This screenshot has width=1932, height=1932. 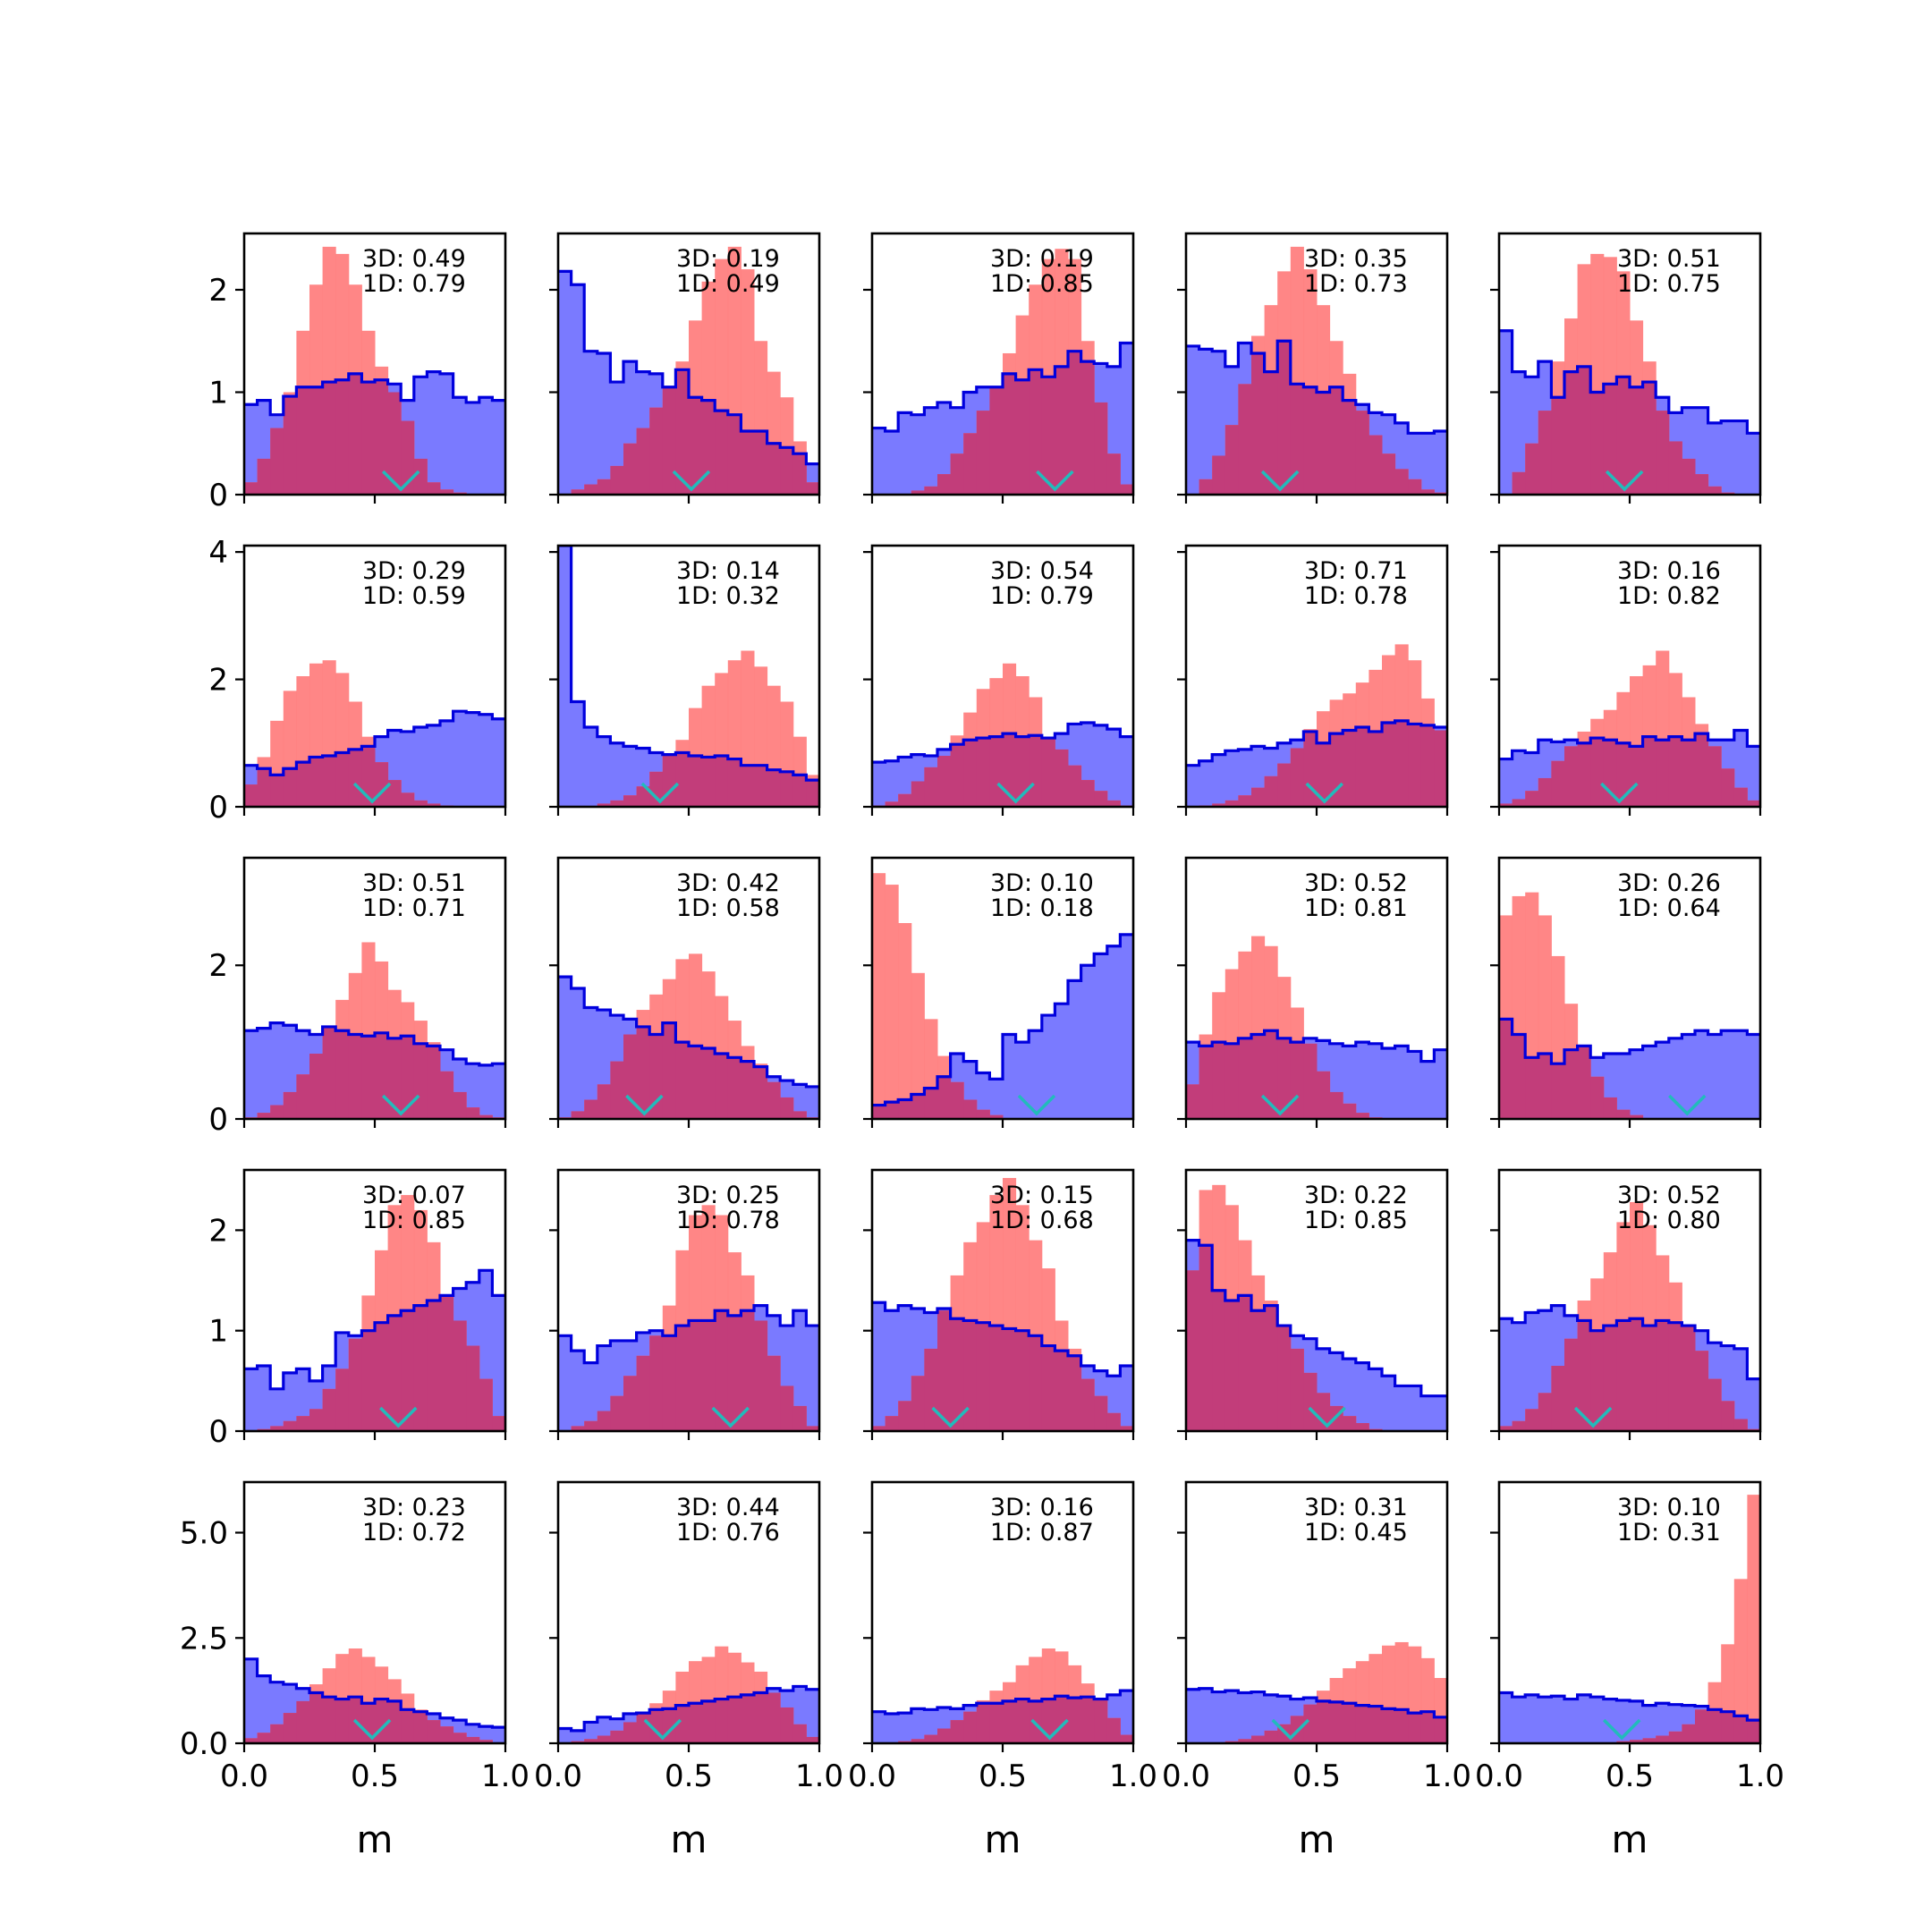 I want to click on annotation-3d: 3D: 0.22, so click(x=1356, y=1195).